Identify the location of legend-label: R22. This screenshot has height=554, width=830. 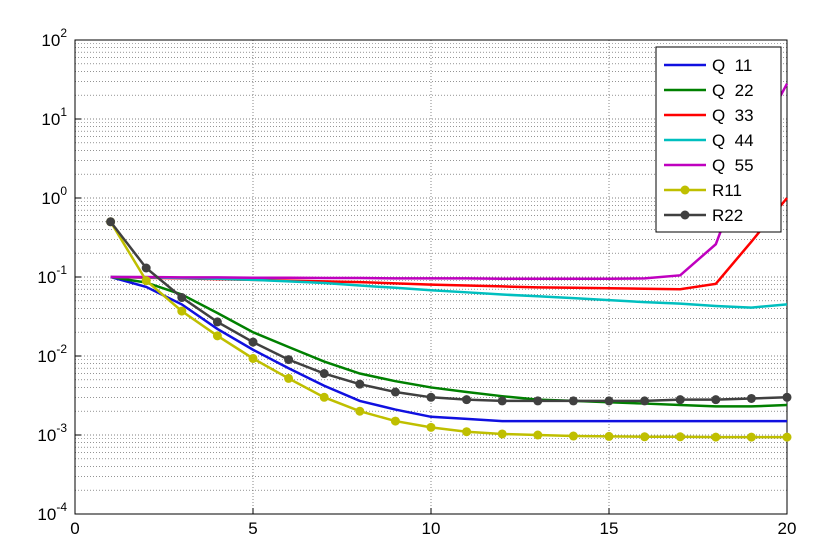
(727, 215).